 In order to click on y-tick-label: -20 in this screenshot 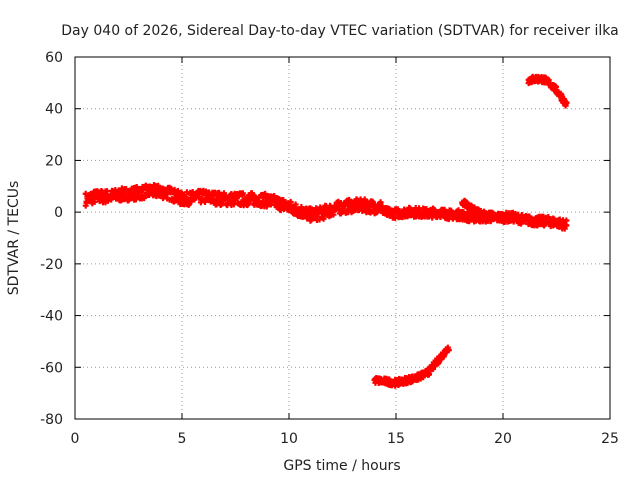, I will do `click(51, 265)`.